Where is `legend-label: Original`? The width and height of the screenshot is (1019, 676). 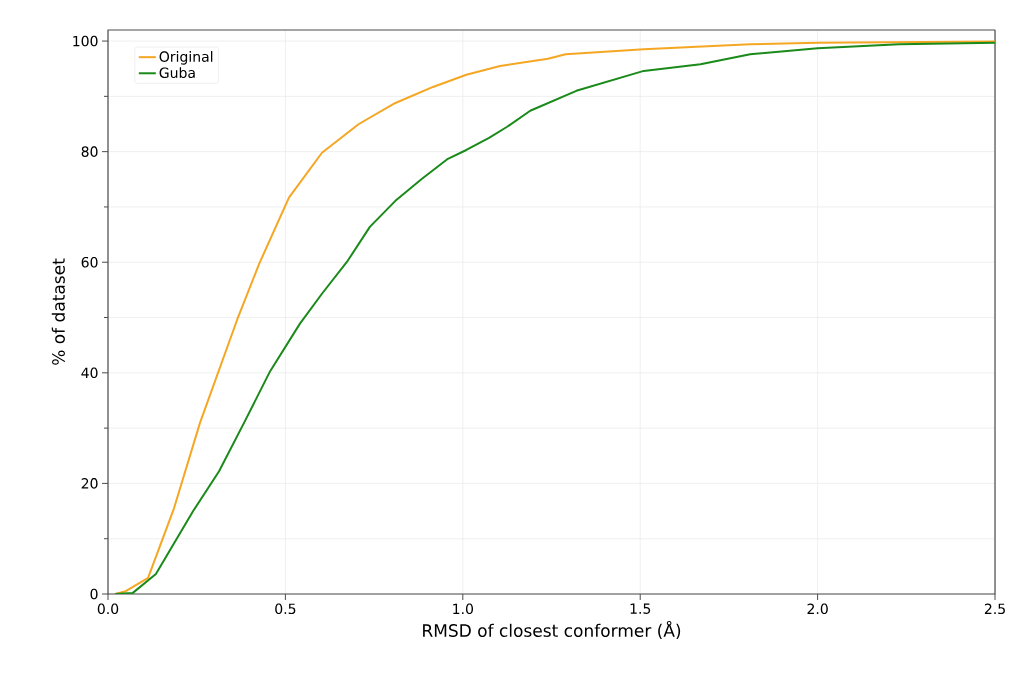
legend-label: Original is located at coordinates (186, 58).